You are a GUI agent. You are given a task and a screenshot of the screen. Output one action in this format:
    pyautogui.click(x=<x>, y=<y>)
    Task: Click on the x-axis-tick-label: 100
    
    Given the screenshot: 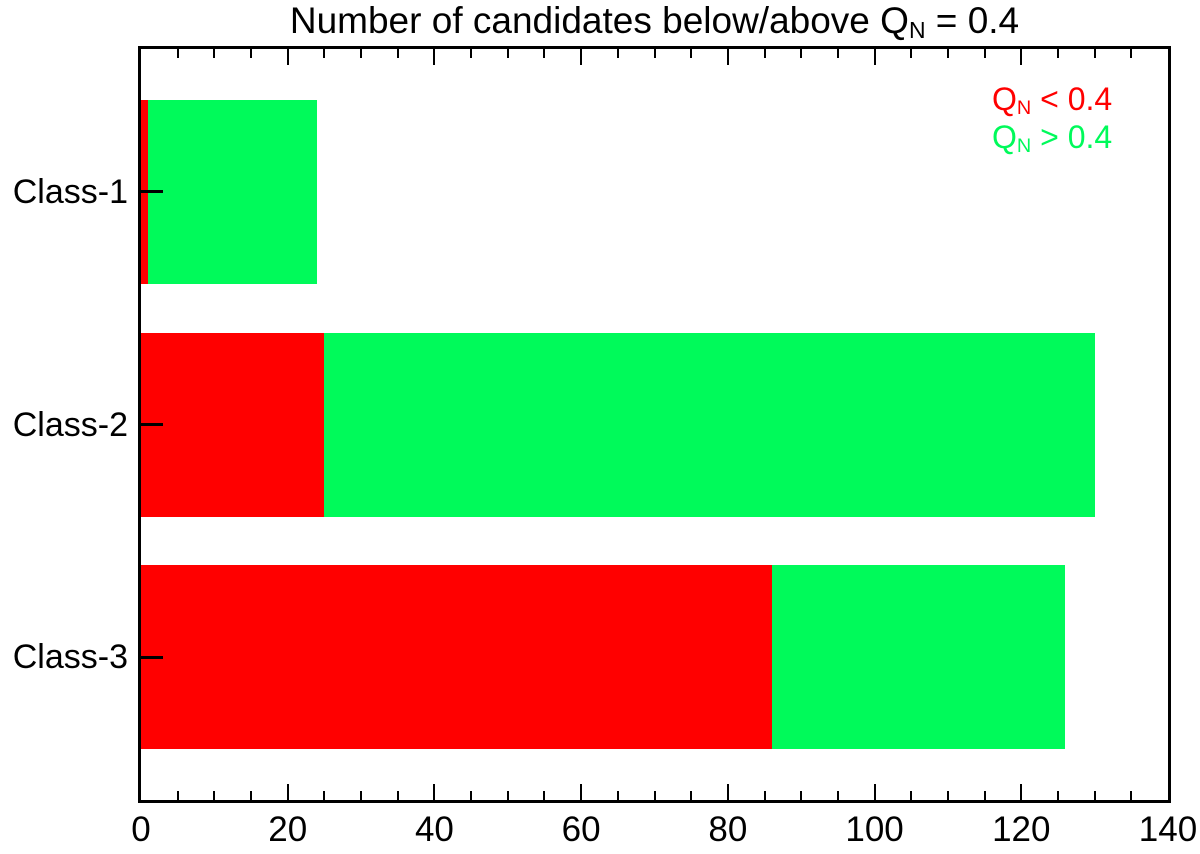 What is the action you would take?
    pyautogui.click(x=874, y=829)
    